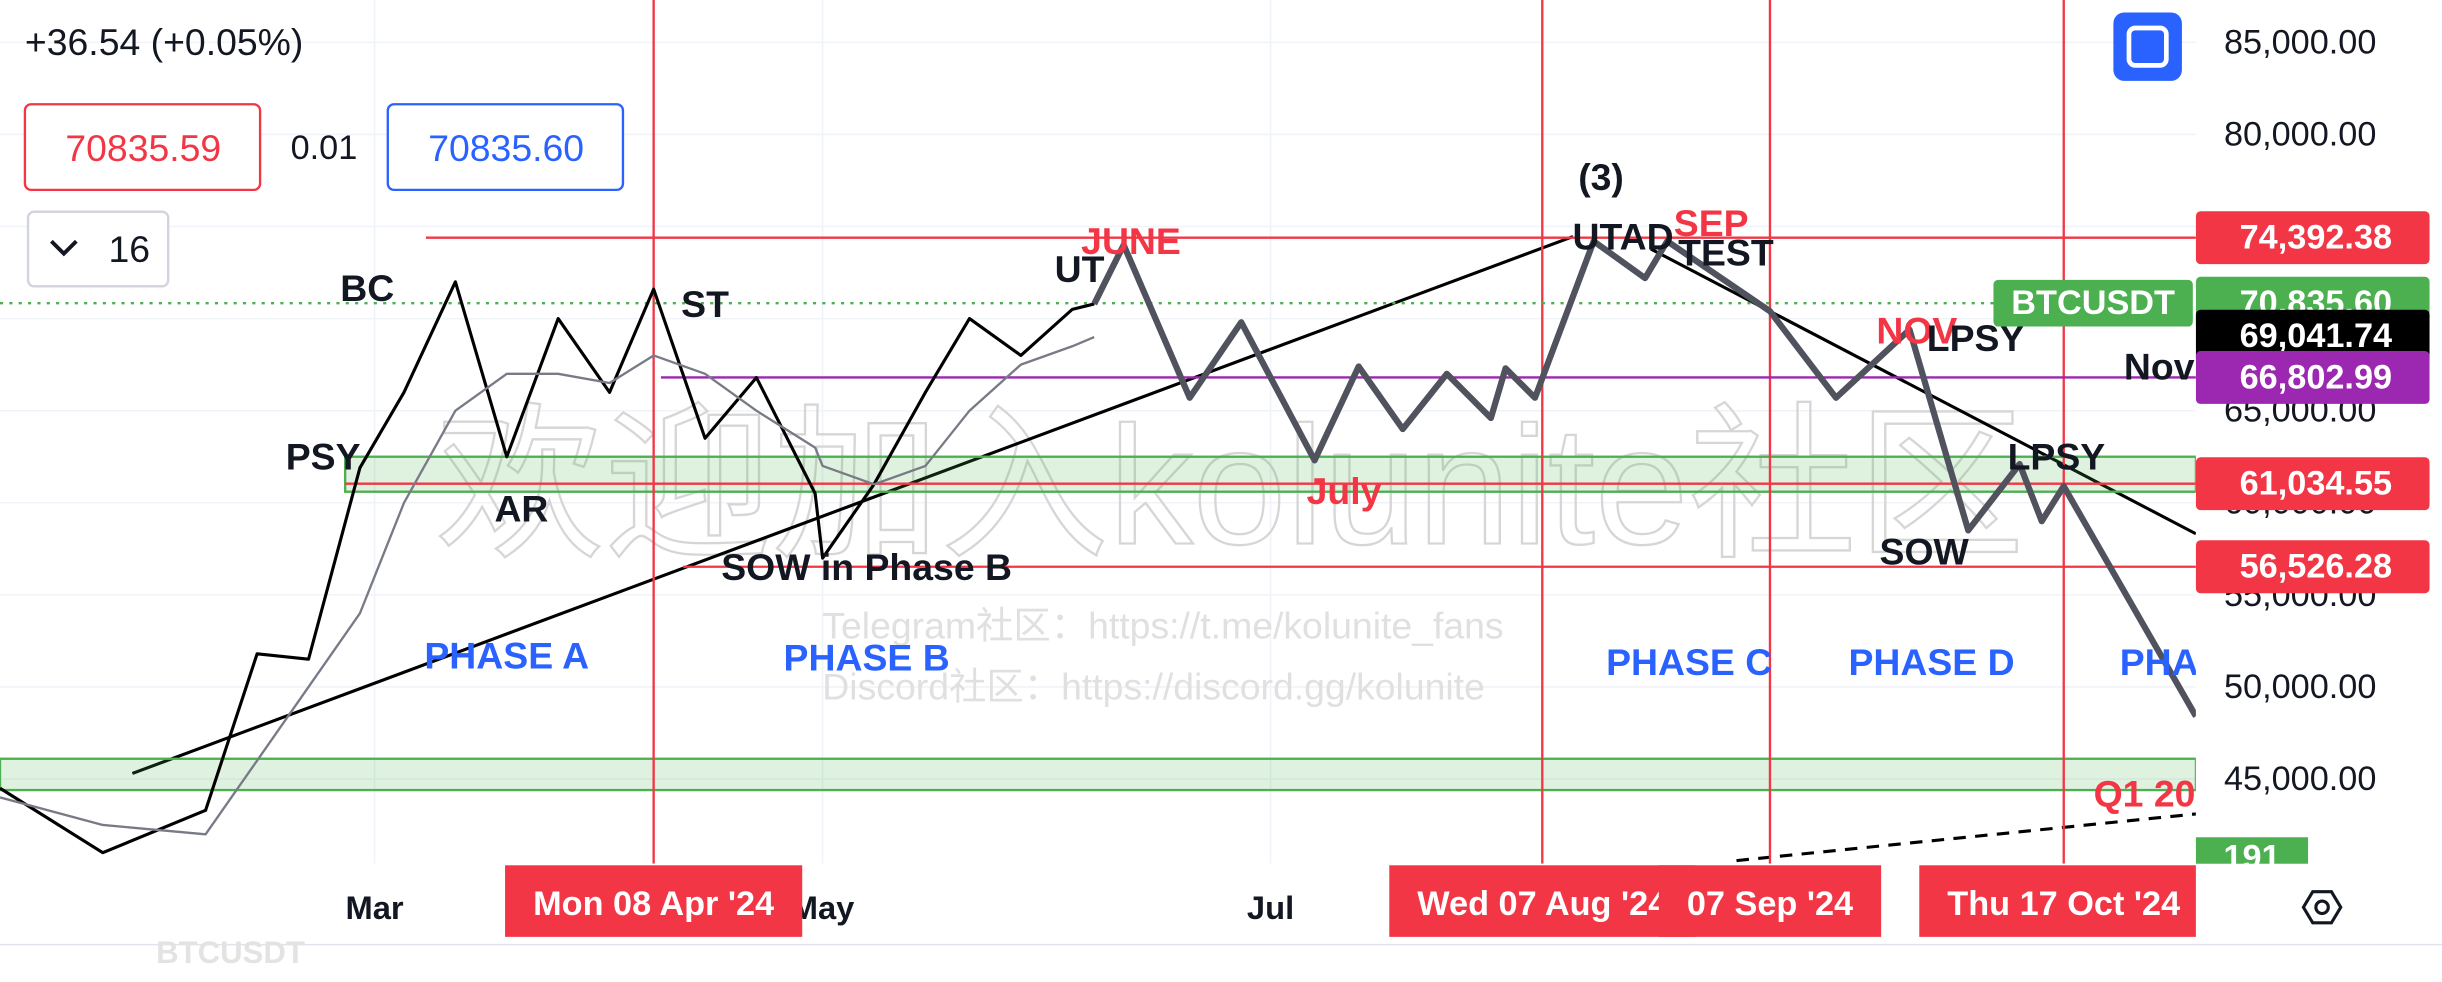 This screenshot has height=982, width=2442. Describe the element at coordinates (1916, 331) in the screenshot. I see `annotation: NOV` at that location.